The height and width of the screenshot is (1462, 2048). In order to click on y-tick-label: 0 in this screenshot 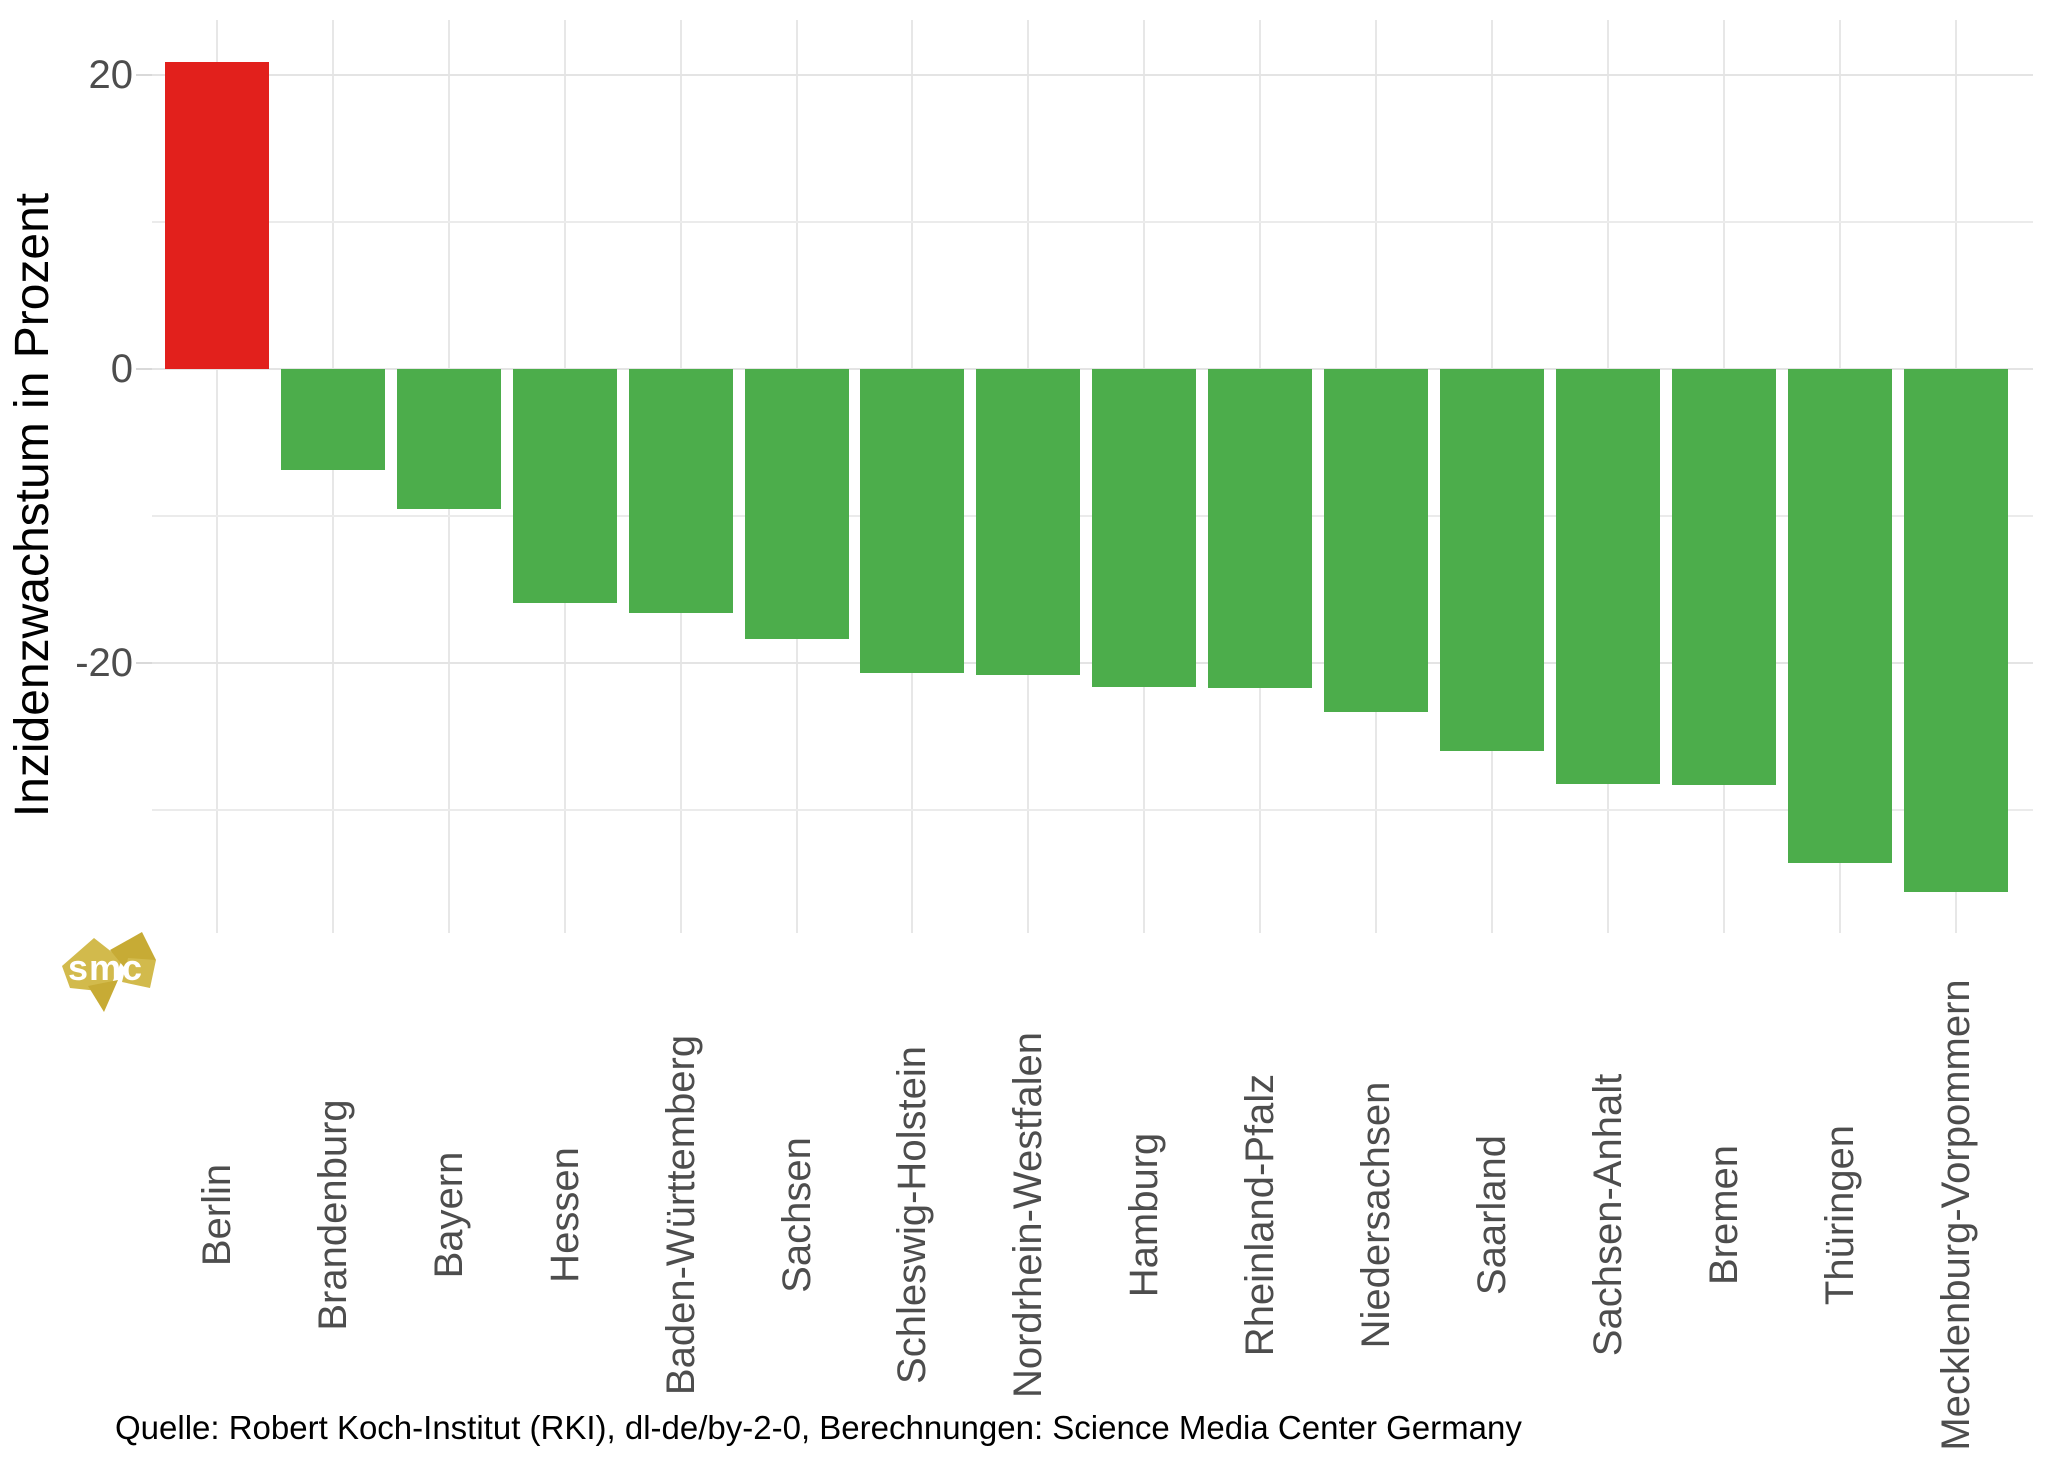, I will do `click(121, 369)`.